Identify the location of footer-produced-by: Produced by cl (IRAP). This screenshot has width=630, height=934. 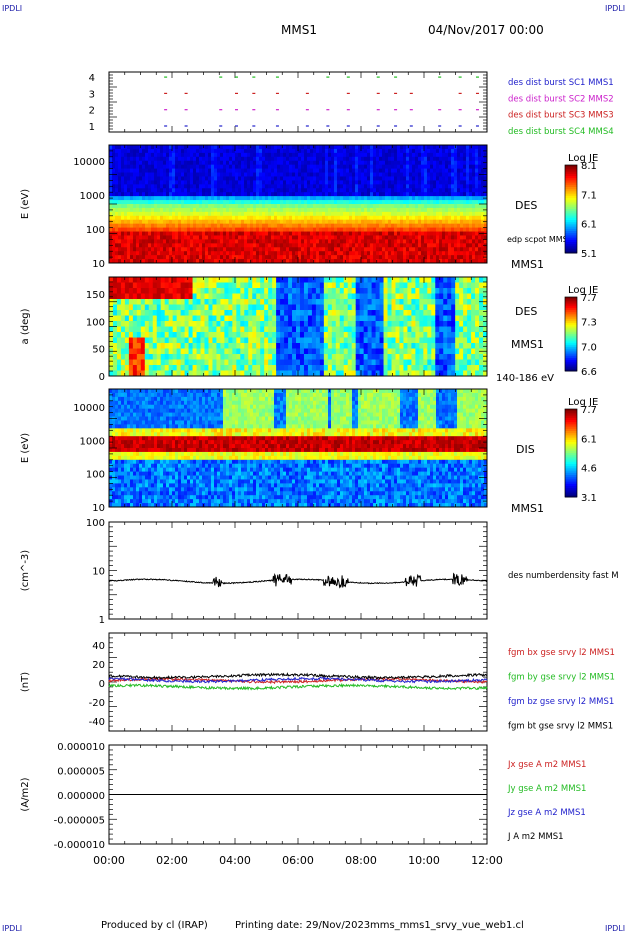
(154, 925).